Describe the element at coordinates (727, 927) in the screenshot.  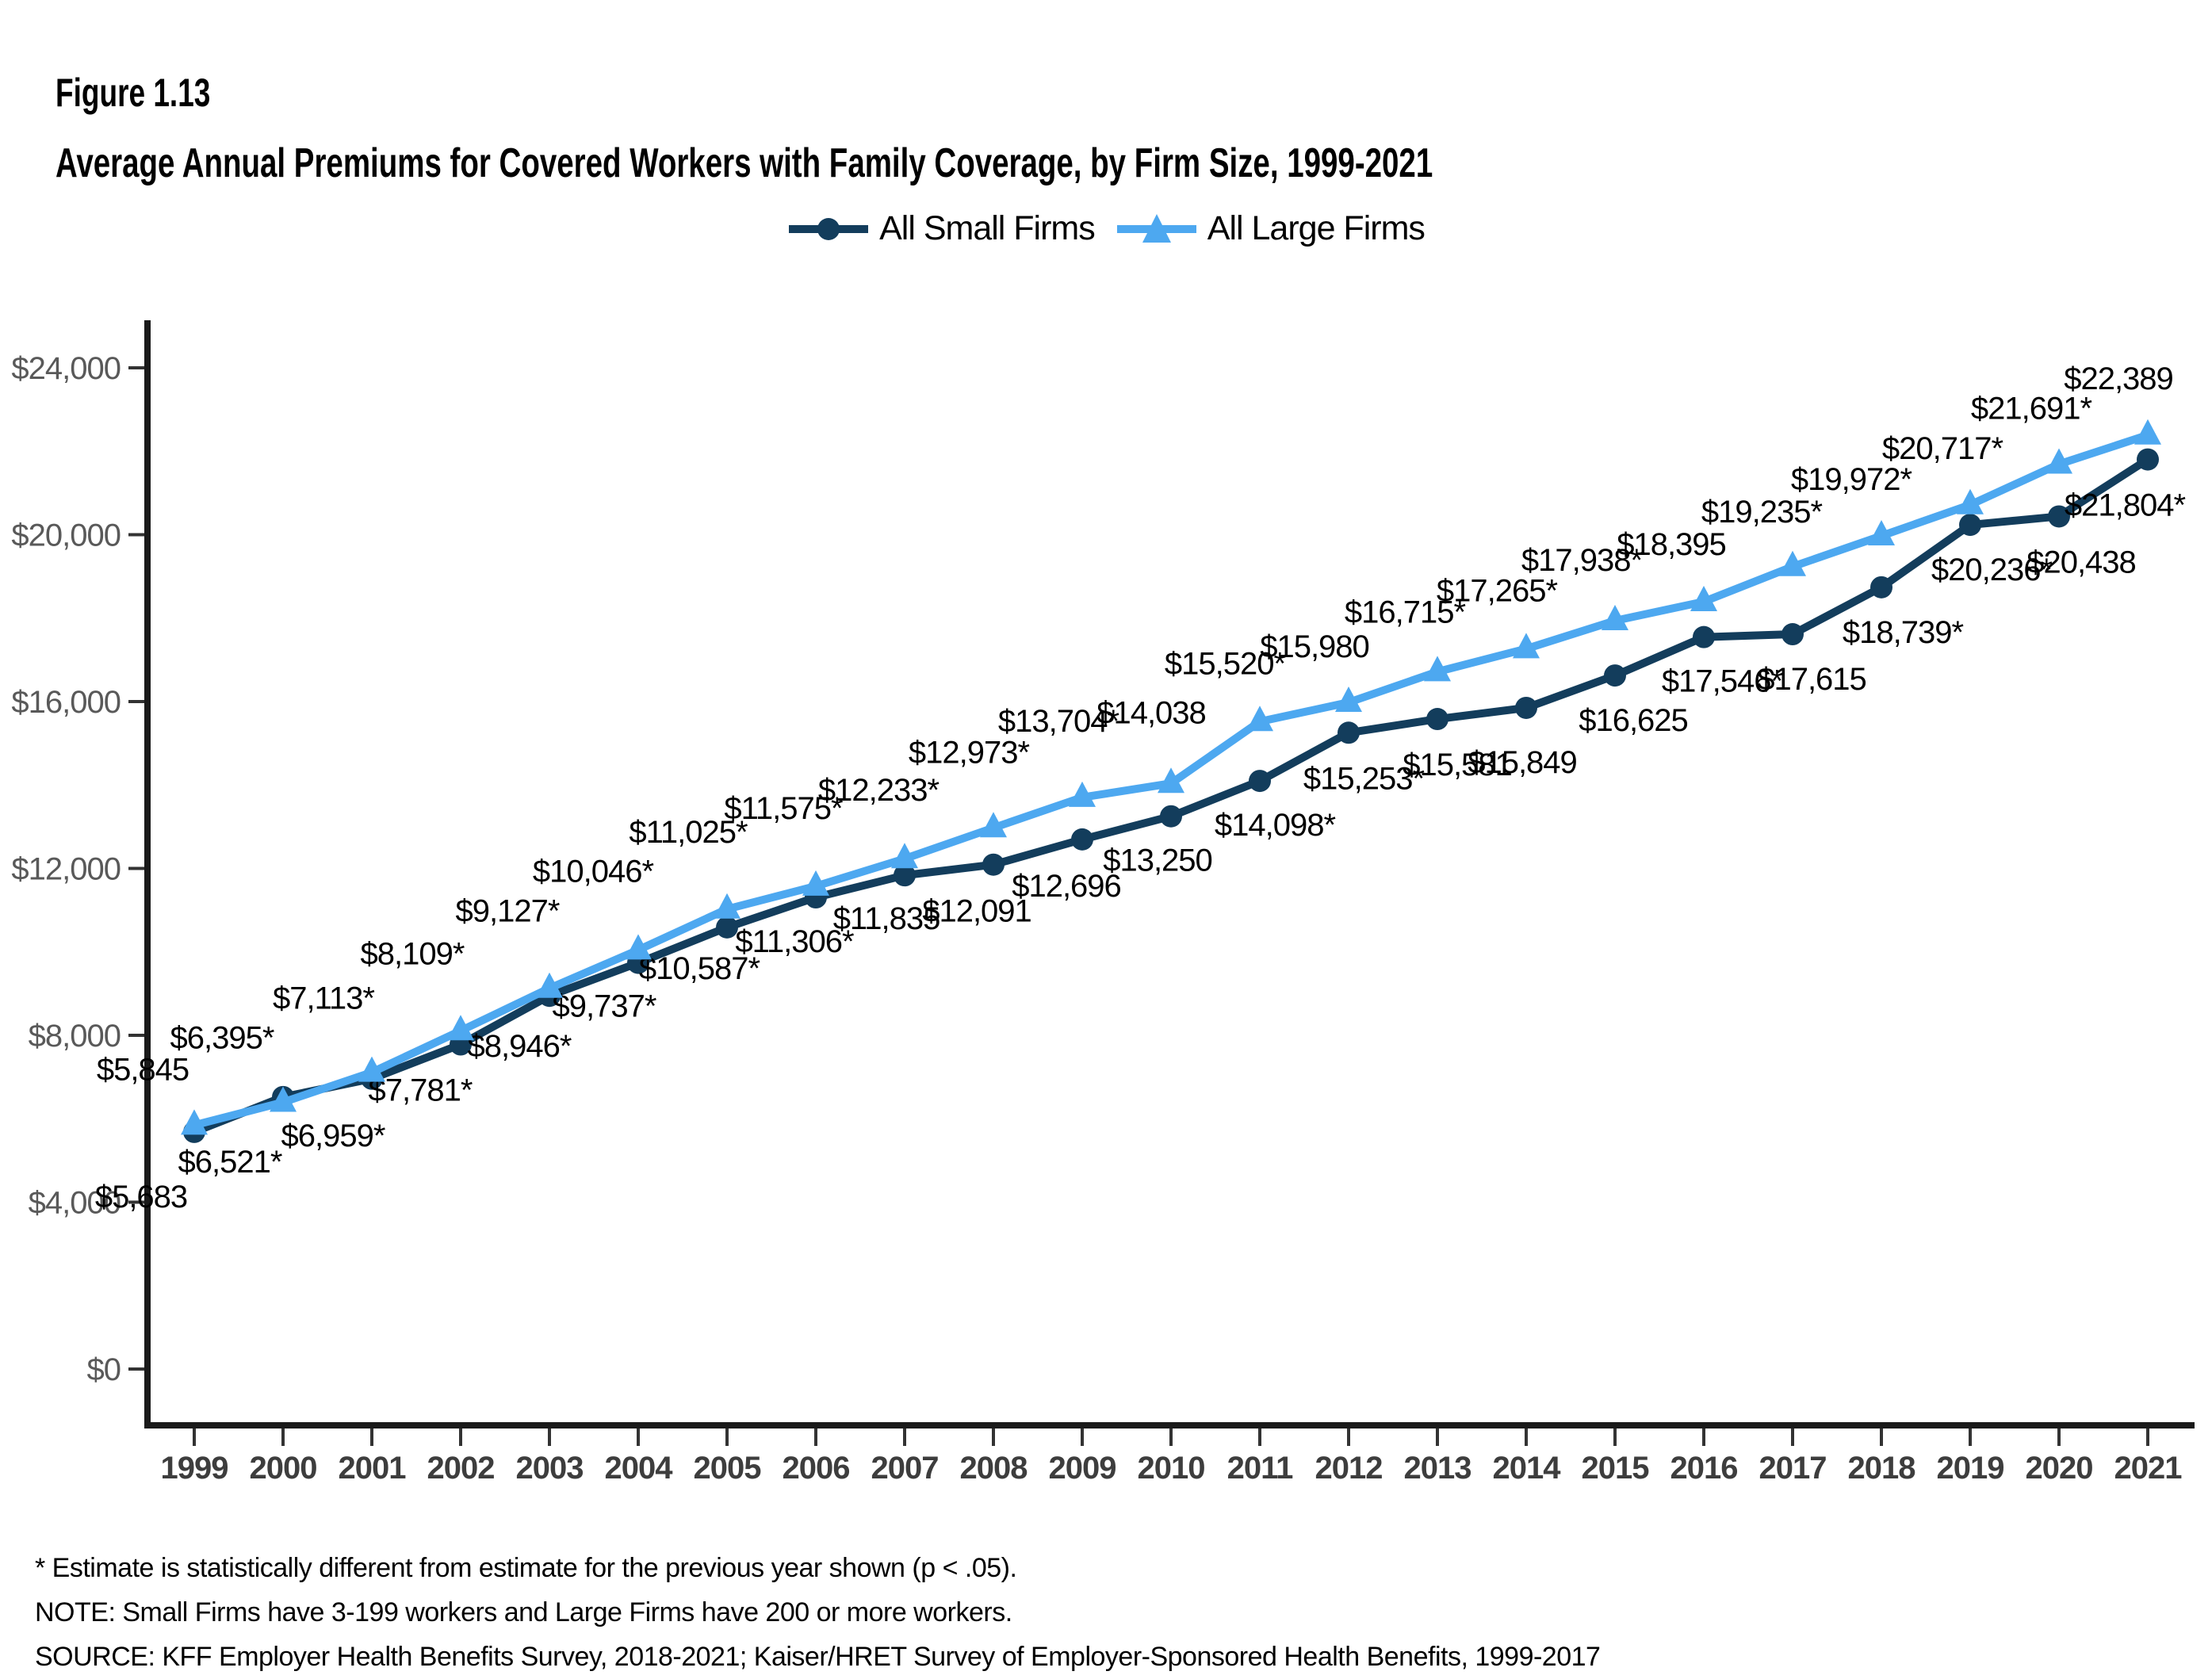
I see `data-point-small-2005` at that location.